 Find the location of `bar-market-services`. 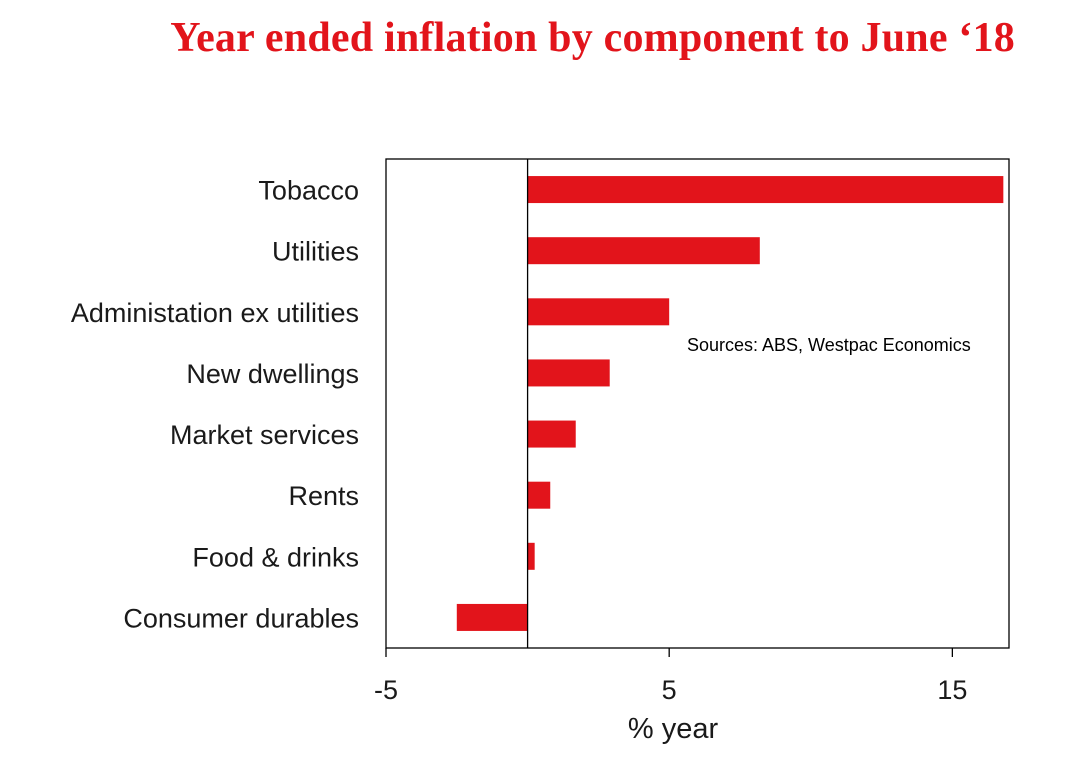

bar-market-services is located at coordinates (551, 434).